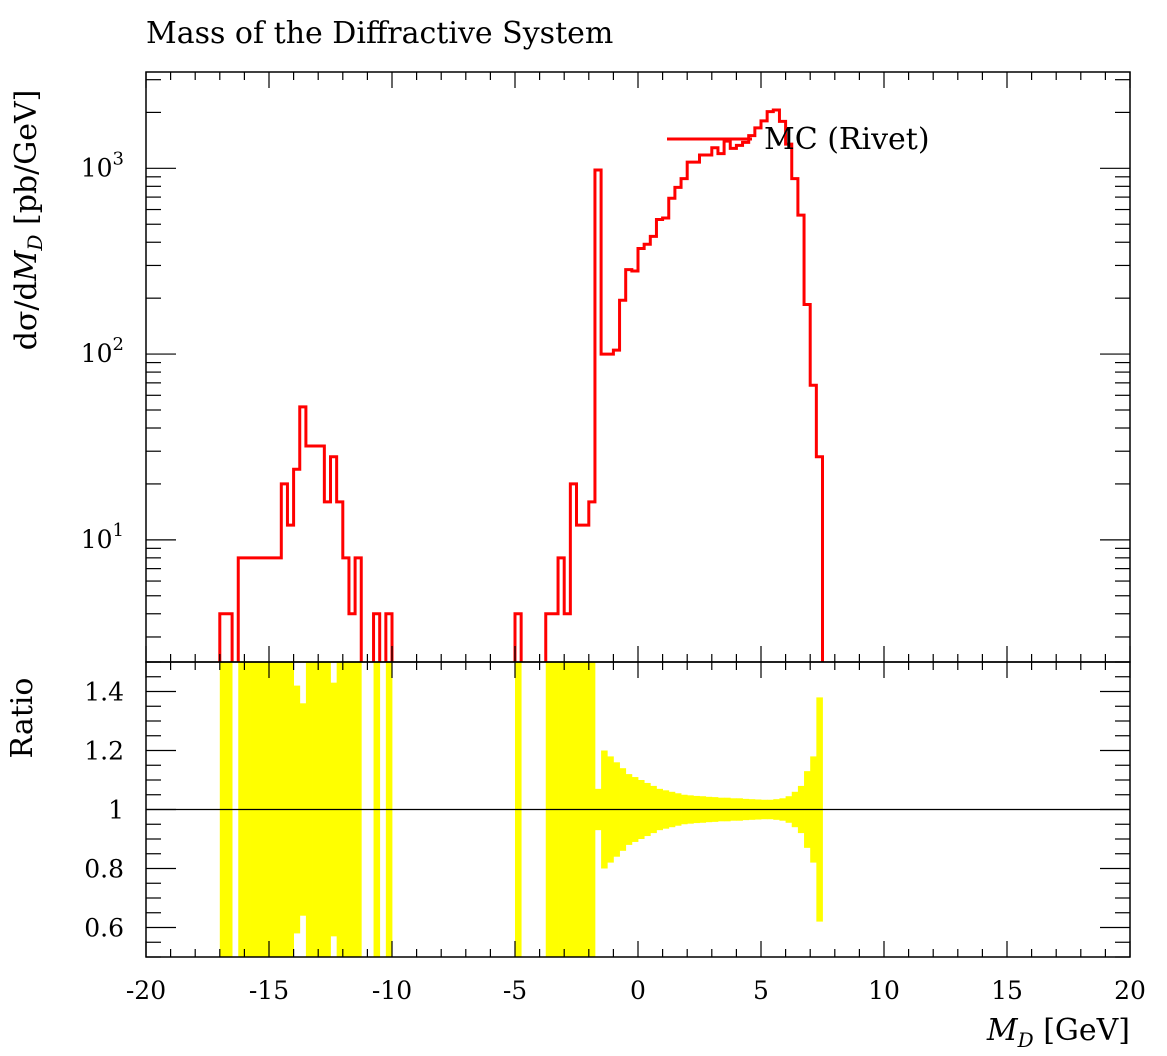 The height and width of the screenshot is (1056, 1167). I want to click on y-tick-label: 10¹, so click(102, 537).